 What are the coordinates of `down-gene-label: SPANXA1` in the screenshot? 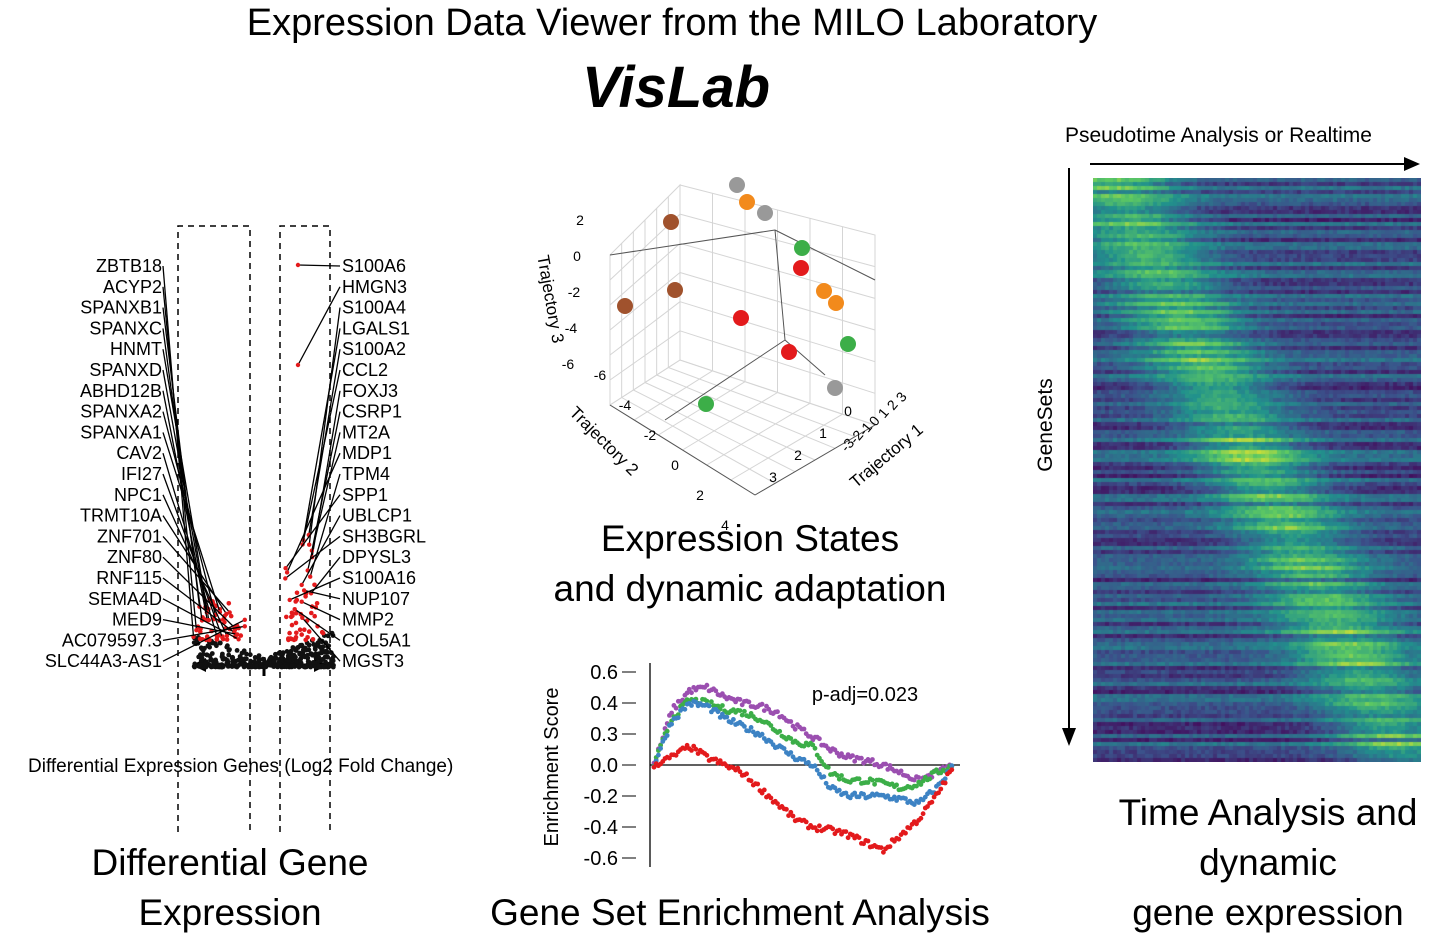 It's located at (121, 432).